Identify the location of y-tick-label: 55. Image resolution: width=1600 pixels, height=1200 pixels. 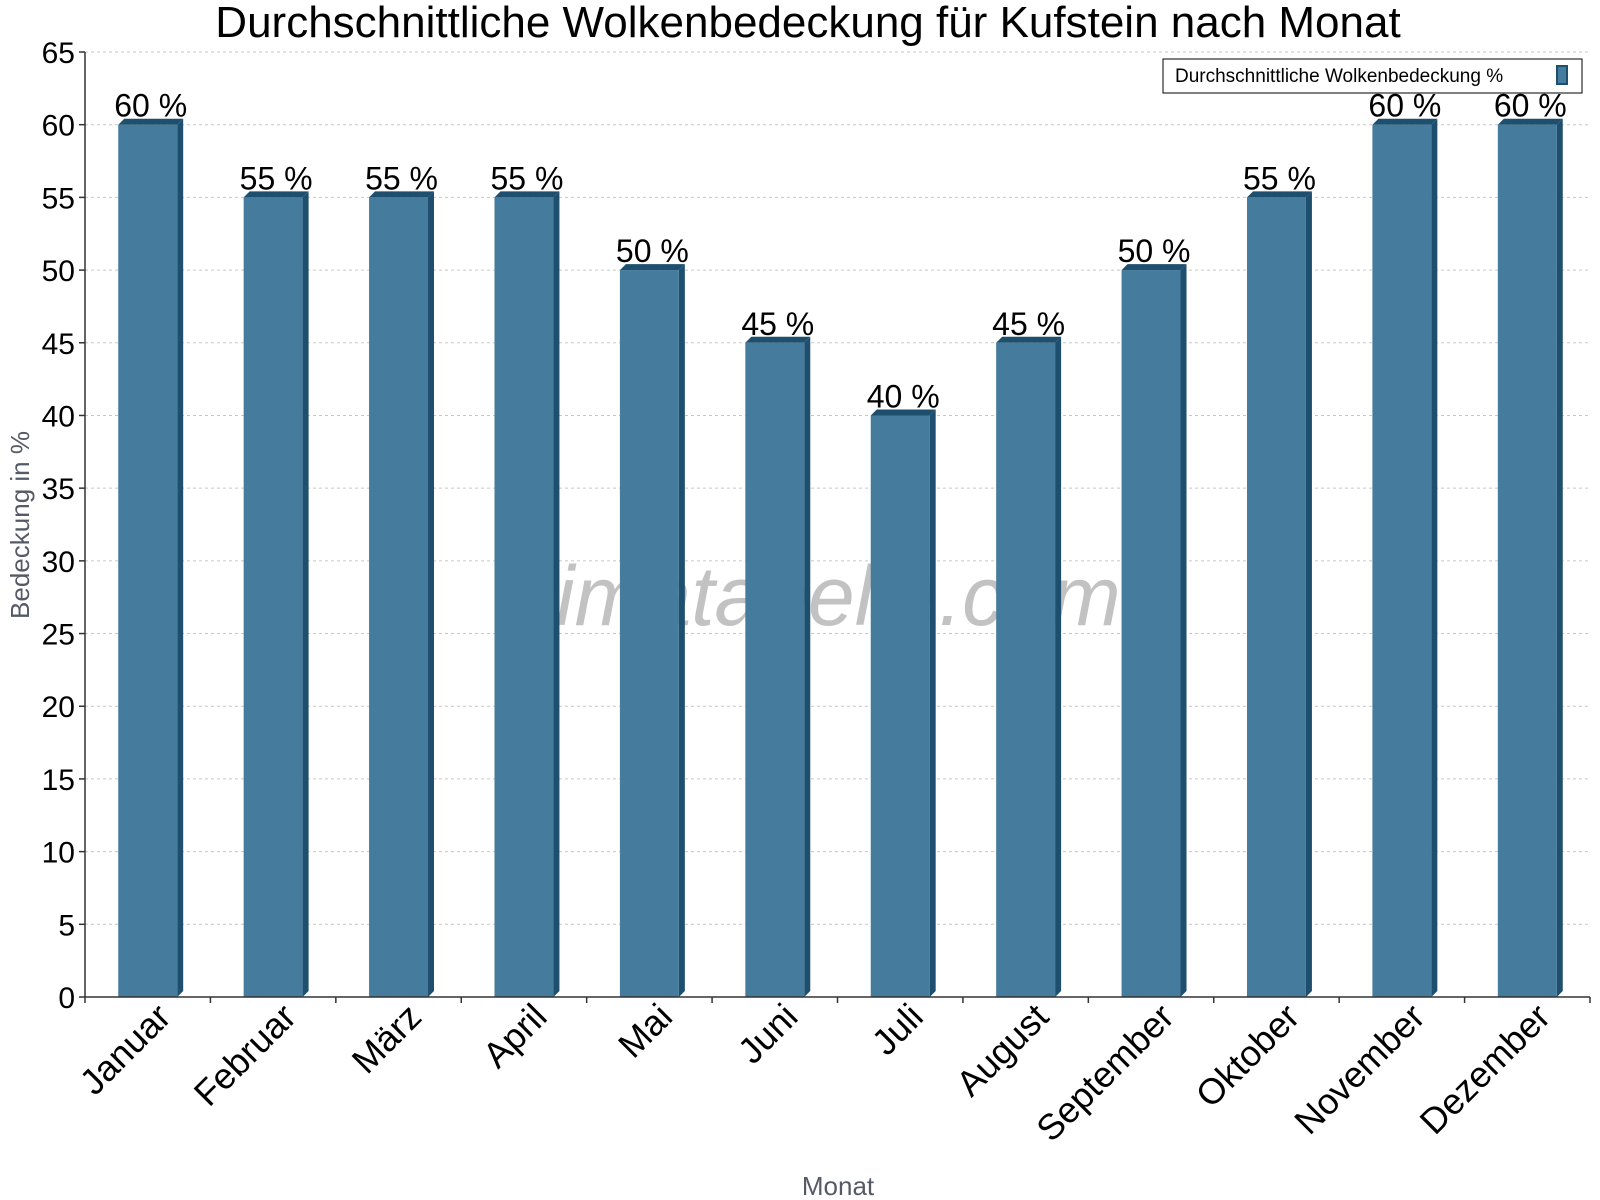
(58, 198).